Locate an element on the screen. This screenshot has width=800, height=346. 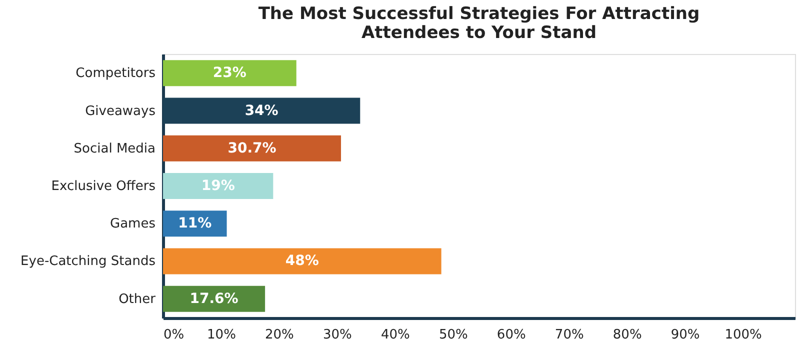
x-tick-label: 30% is located at coordinates (337, 335).